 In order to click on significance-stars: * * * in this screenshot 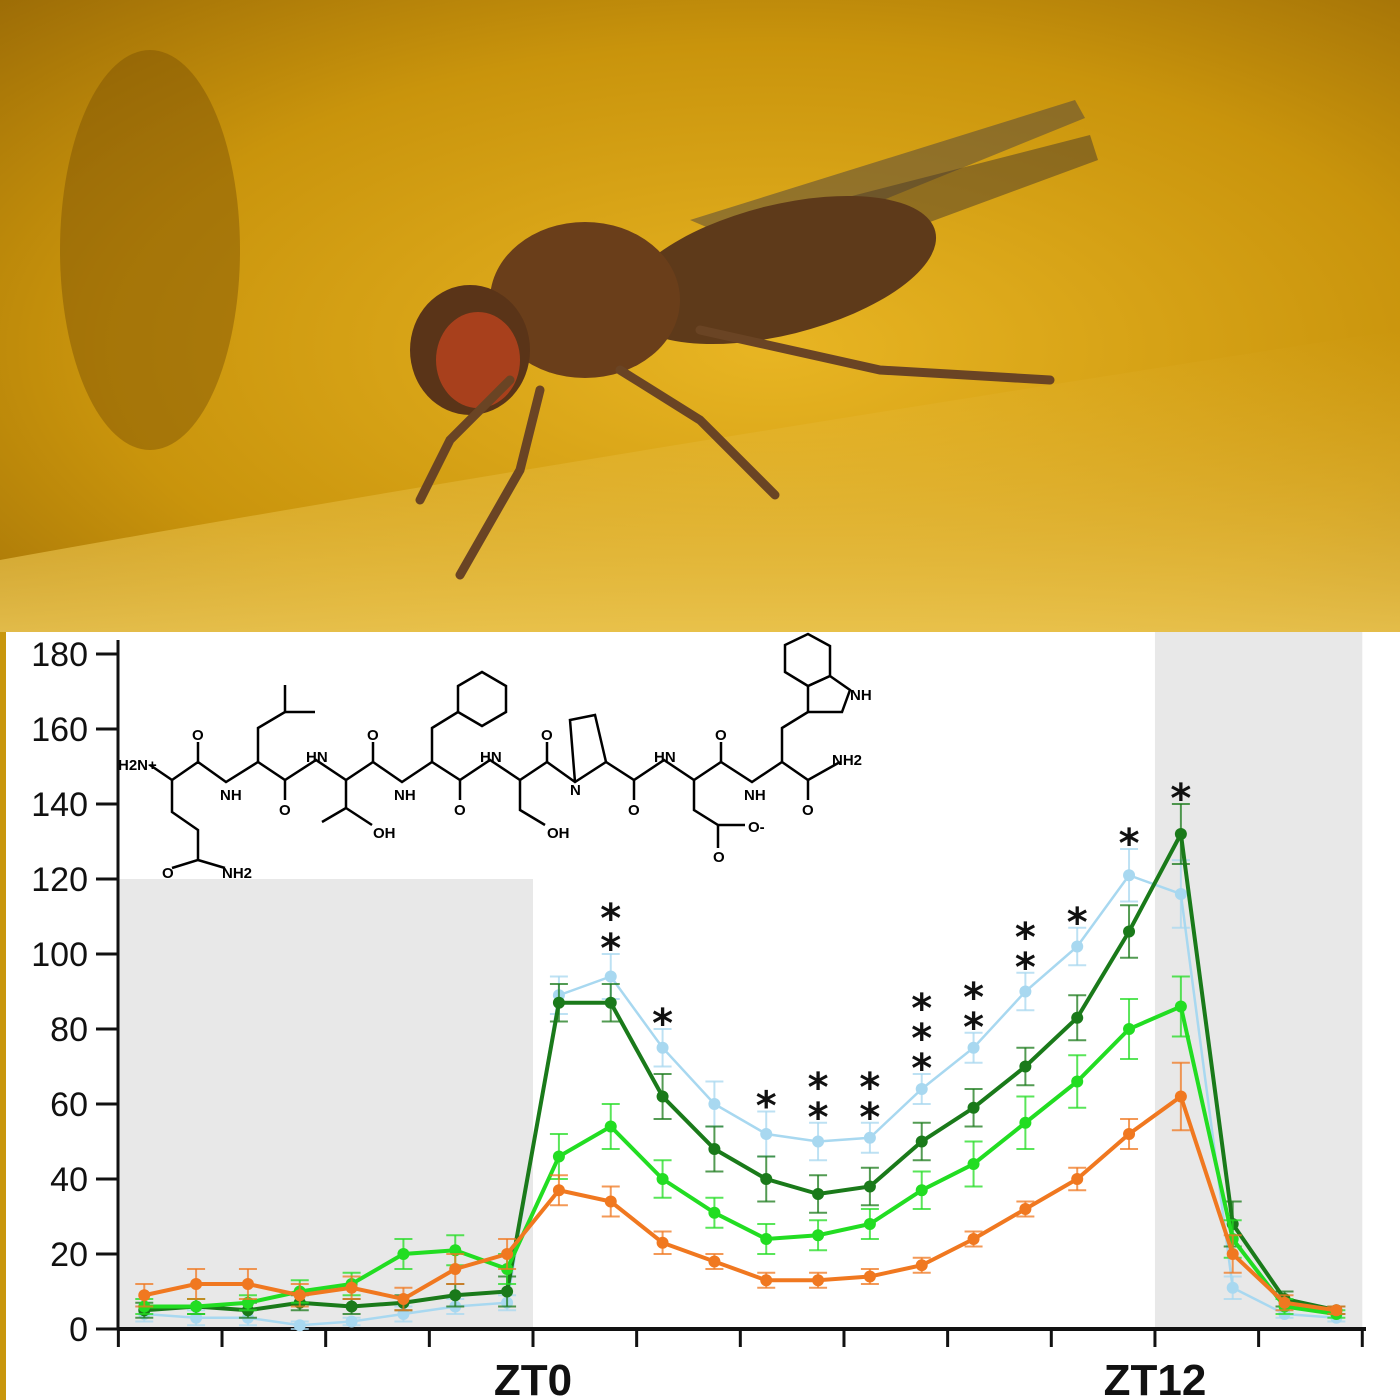, I will do `click(921, 1039)`.